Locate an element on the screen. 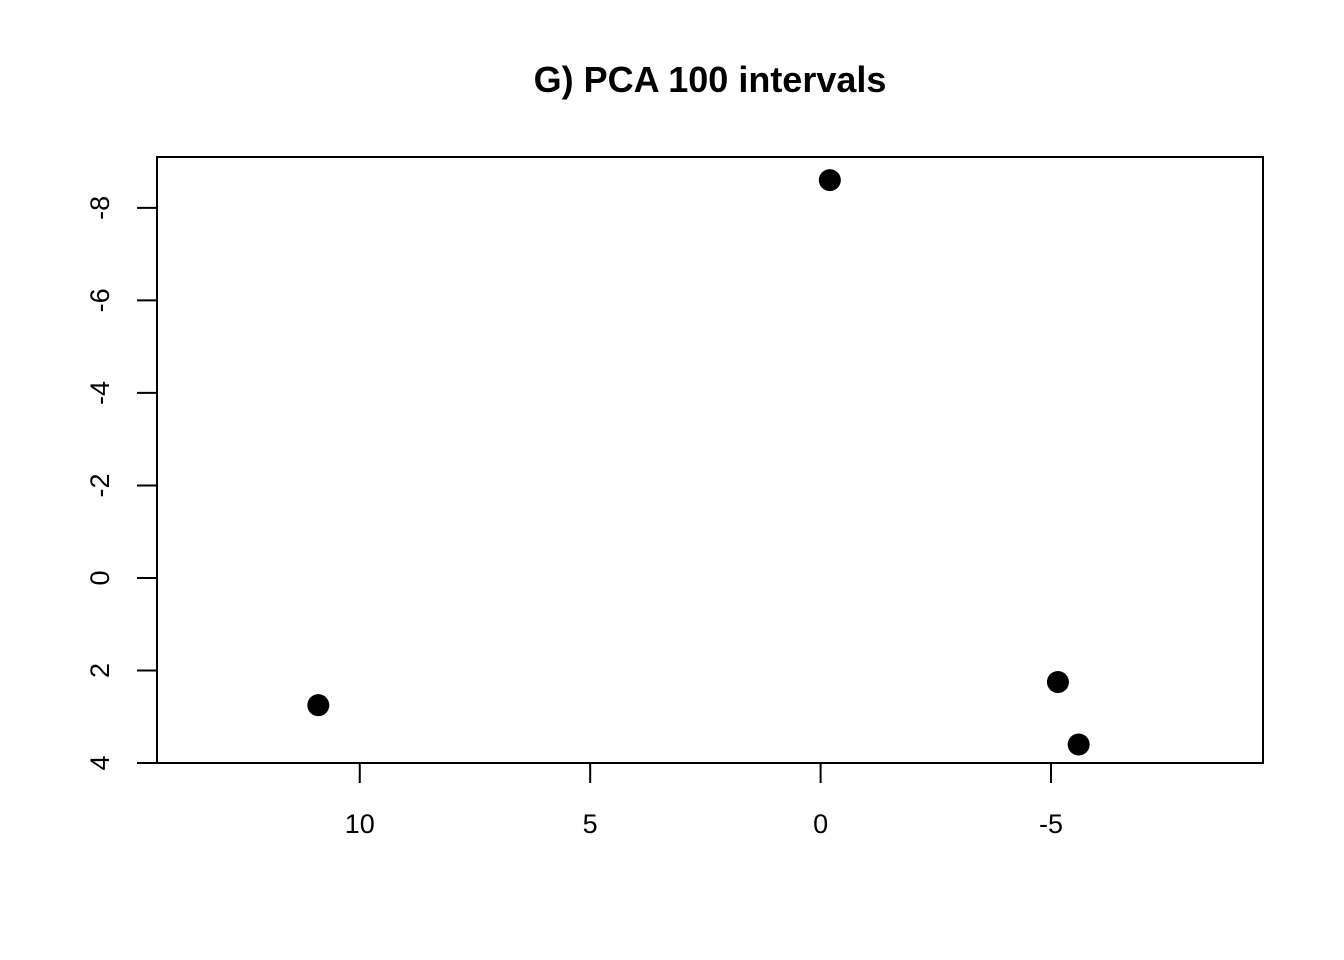 The width and height of the screenshot is (1344, 960). y-tick-label: -6 is located at coordinates (100, 300).